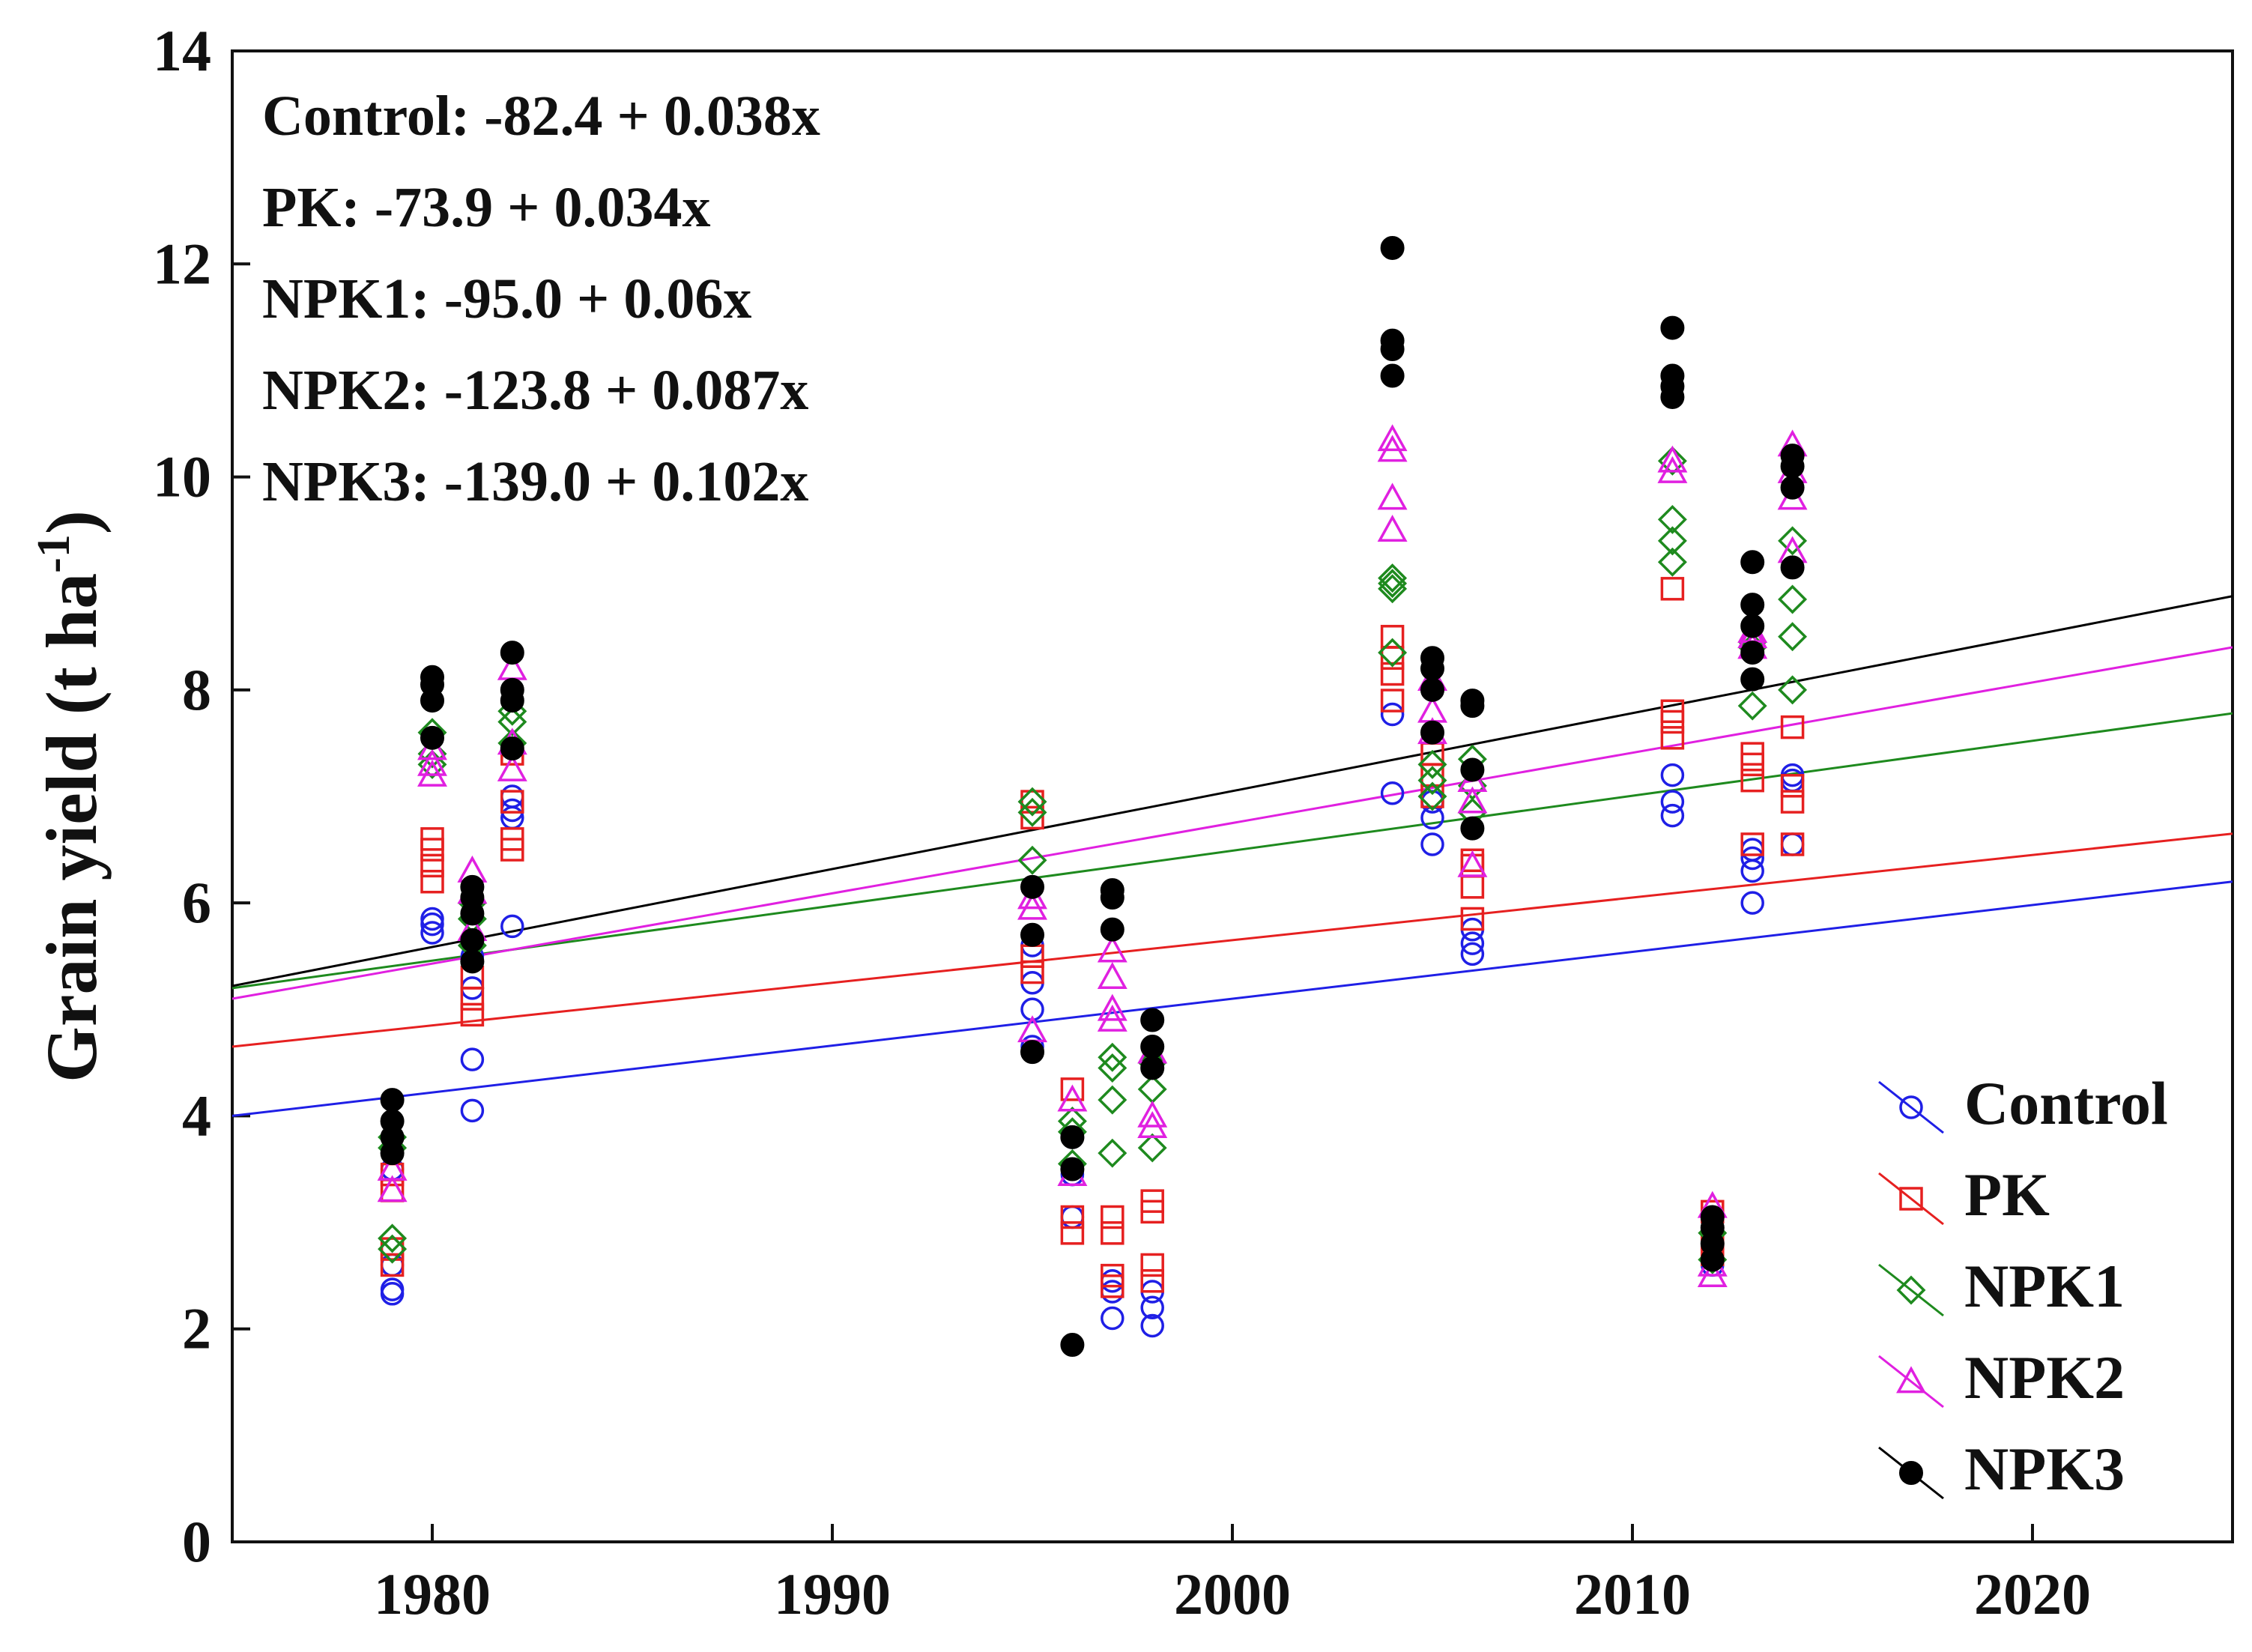 Image resolution: width=2252 pixels, height=1652 pixels. Describe the element at coordinates (196, 1542) in the screenshot. I see `y-tick-label-0: 0` at that location.